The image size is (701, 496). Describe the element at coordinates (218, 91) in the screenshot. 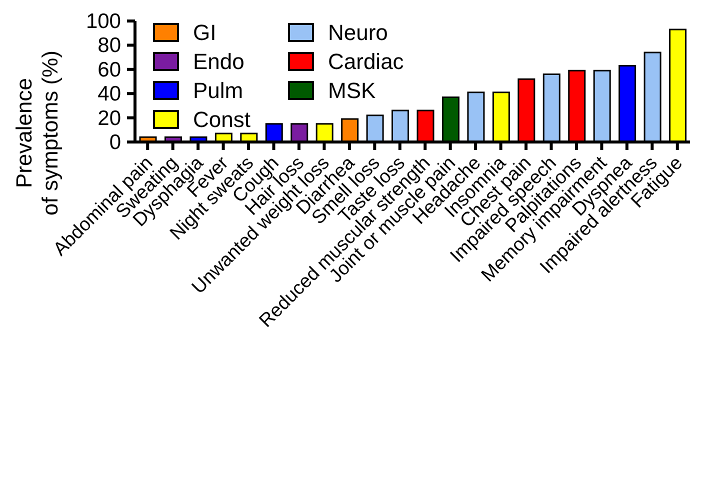

I see `legend-label: Pulm` at that location.